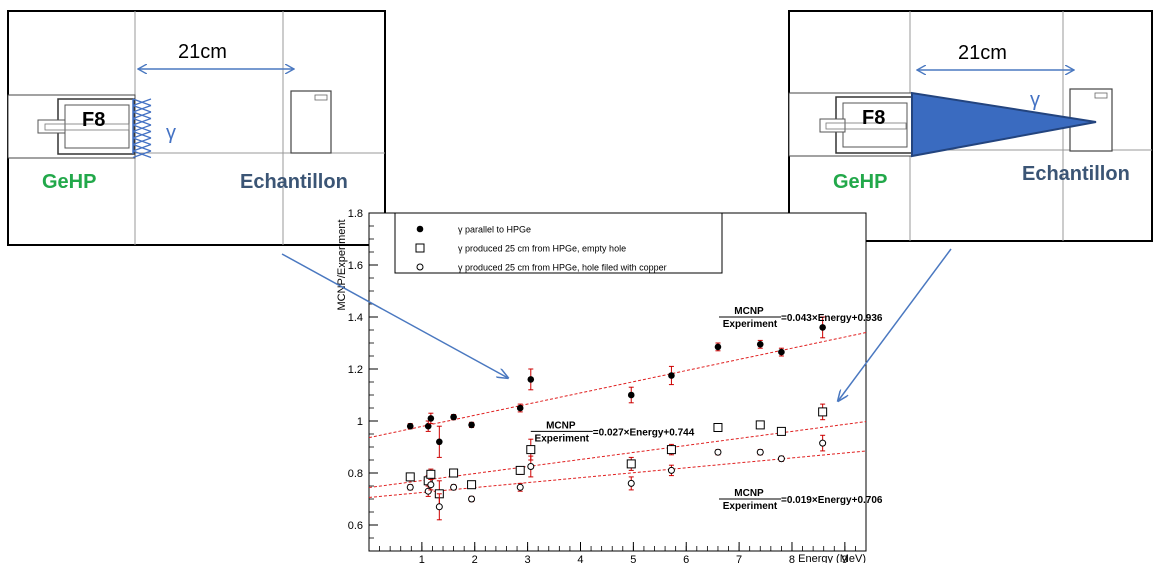  I want to click on sample-name: Echantillon, so click(1076, 174).